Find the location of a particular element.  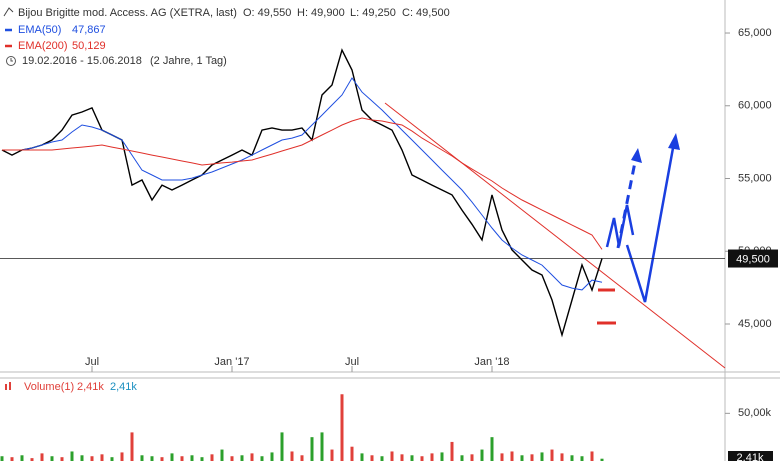

y-tick-label: 65,000 is located at coordinates (755, 33).